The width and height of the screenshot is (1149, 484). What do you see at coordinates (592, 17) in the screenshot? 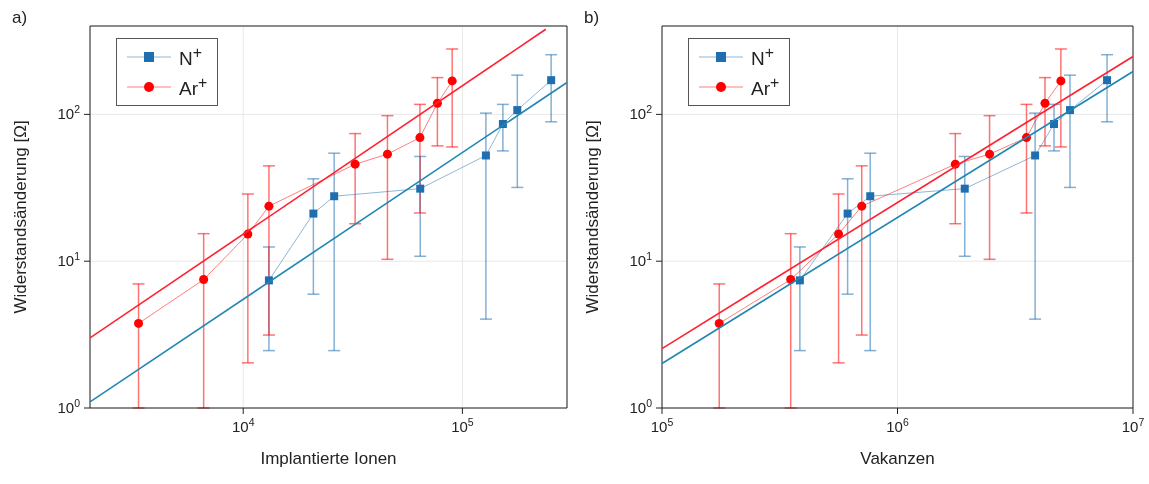
I see `chart-title: b)` at bounding box center [592, 17].